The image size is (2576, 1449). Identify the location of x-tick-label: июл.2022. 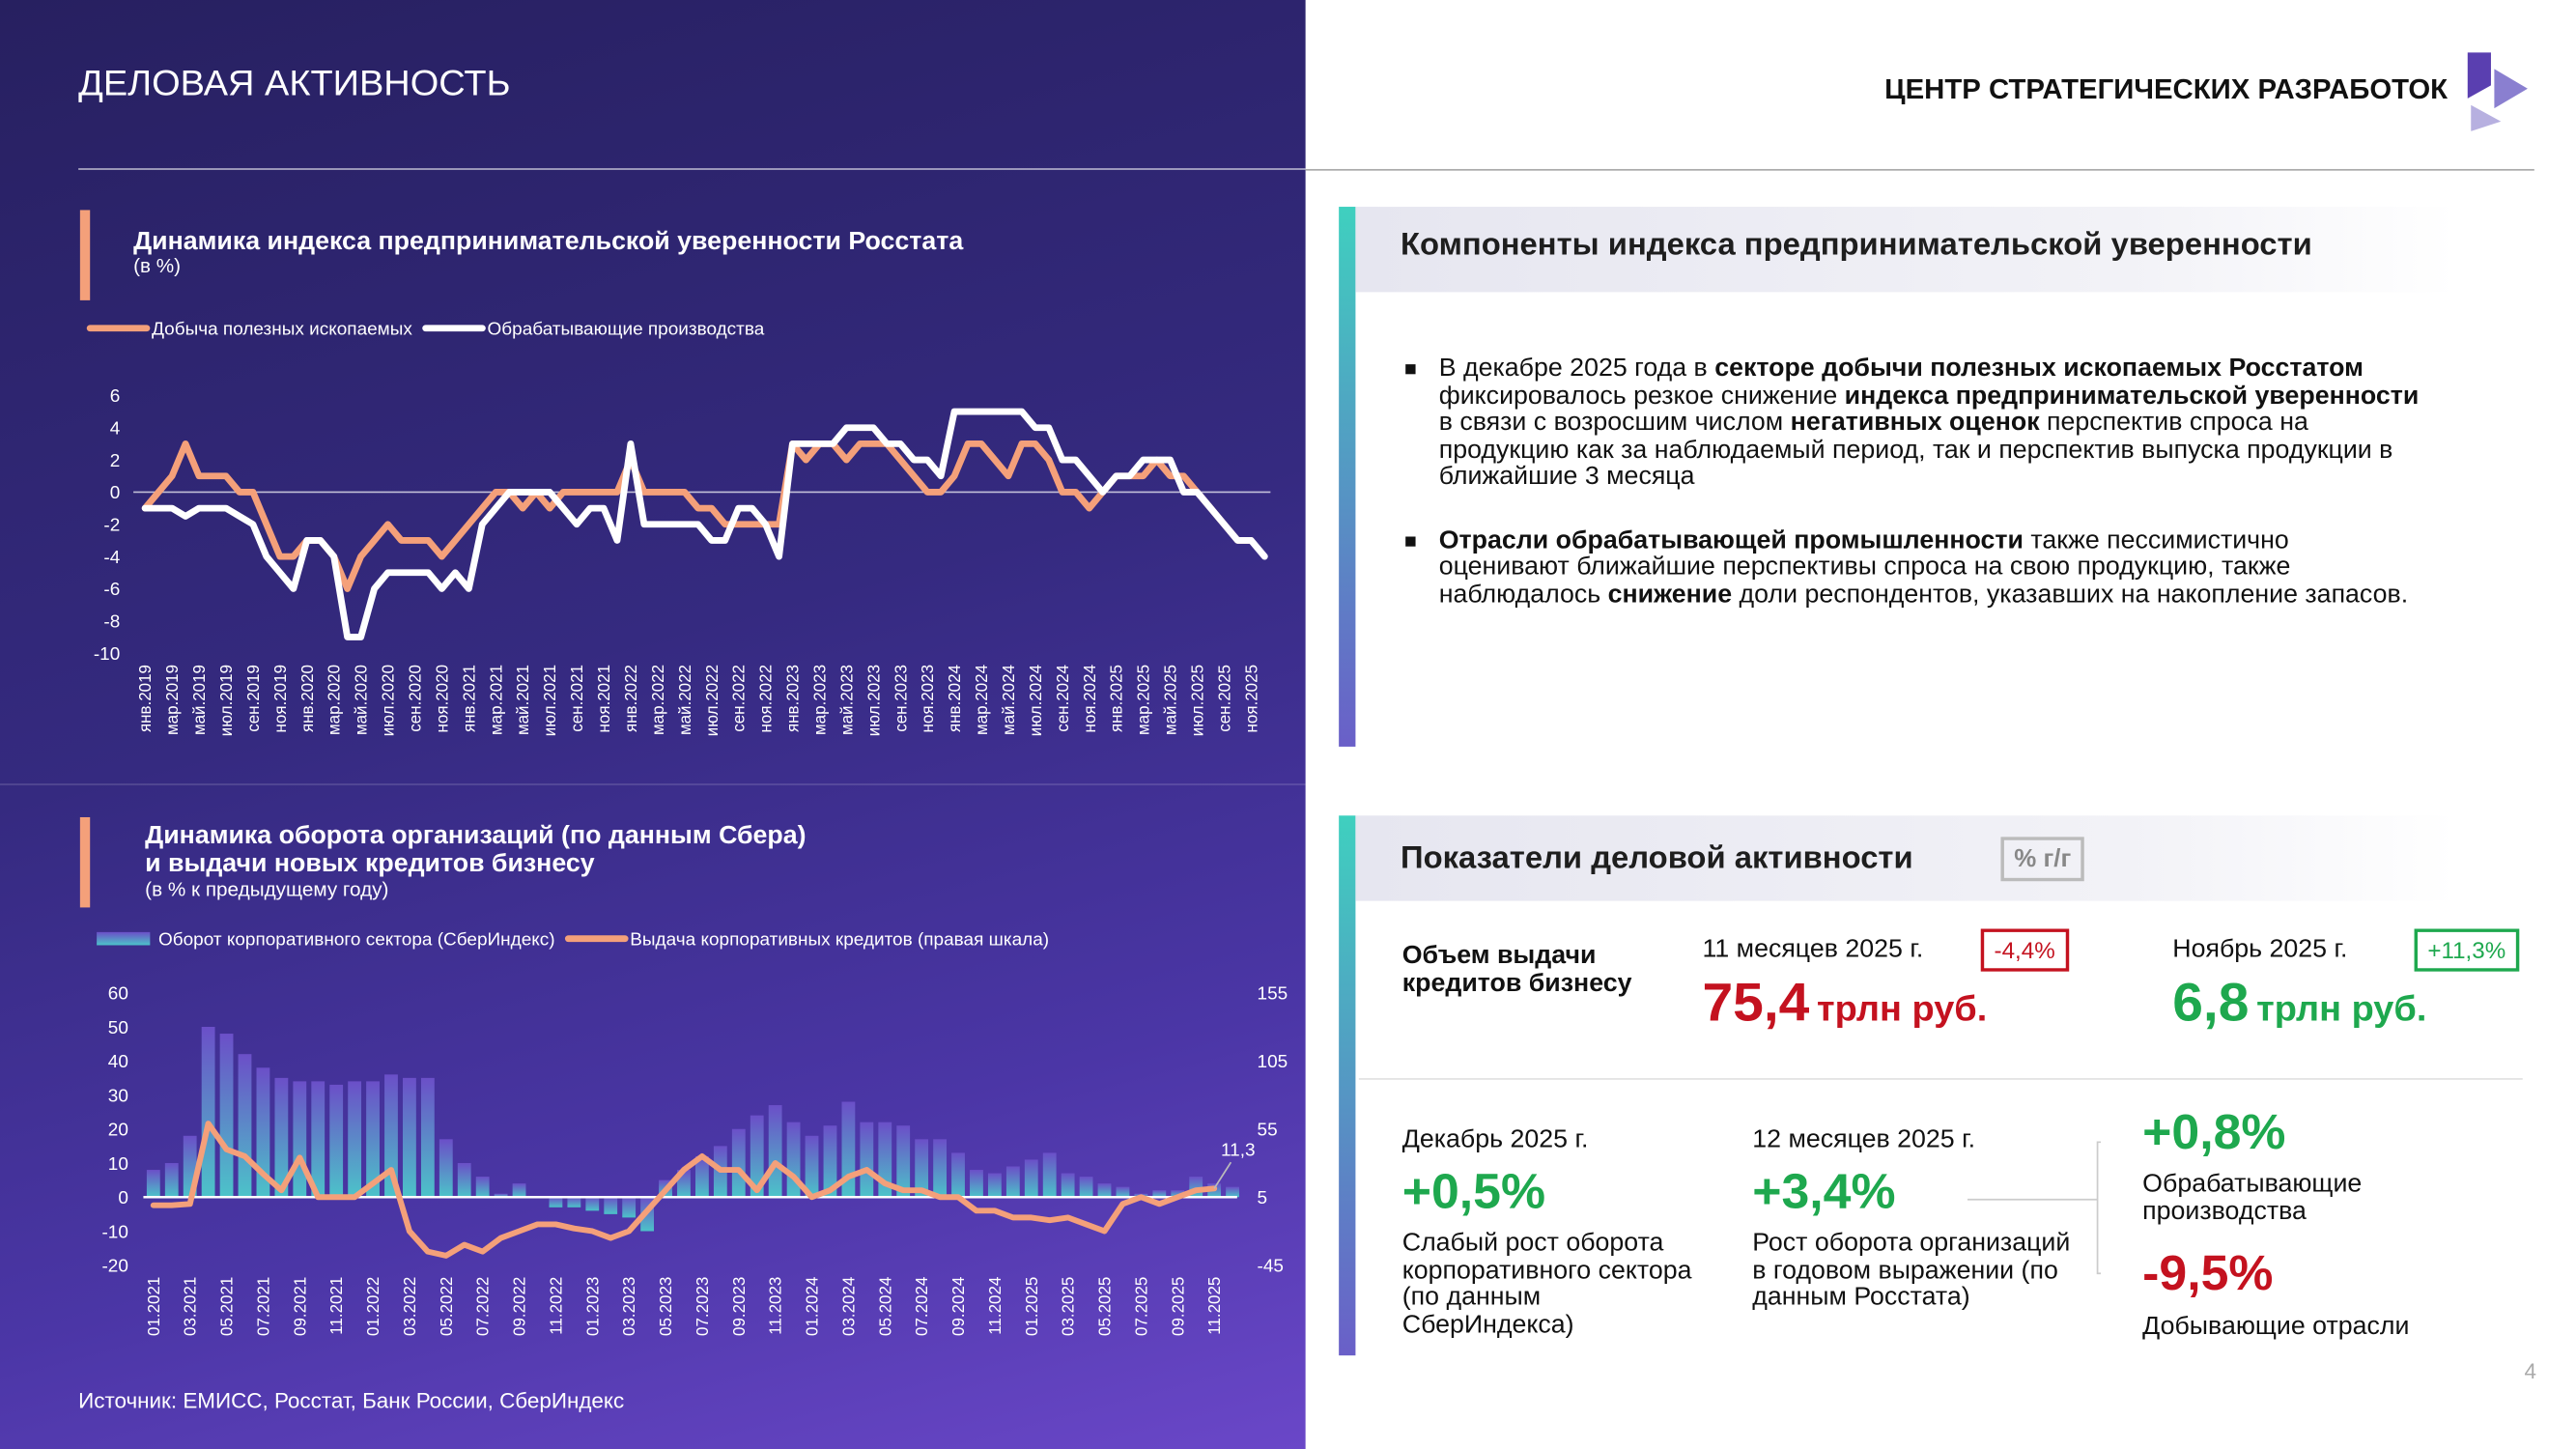
(712, 700).